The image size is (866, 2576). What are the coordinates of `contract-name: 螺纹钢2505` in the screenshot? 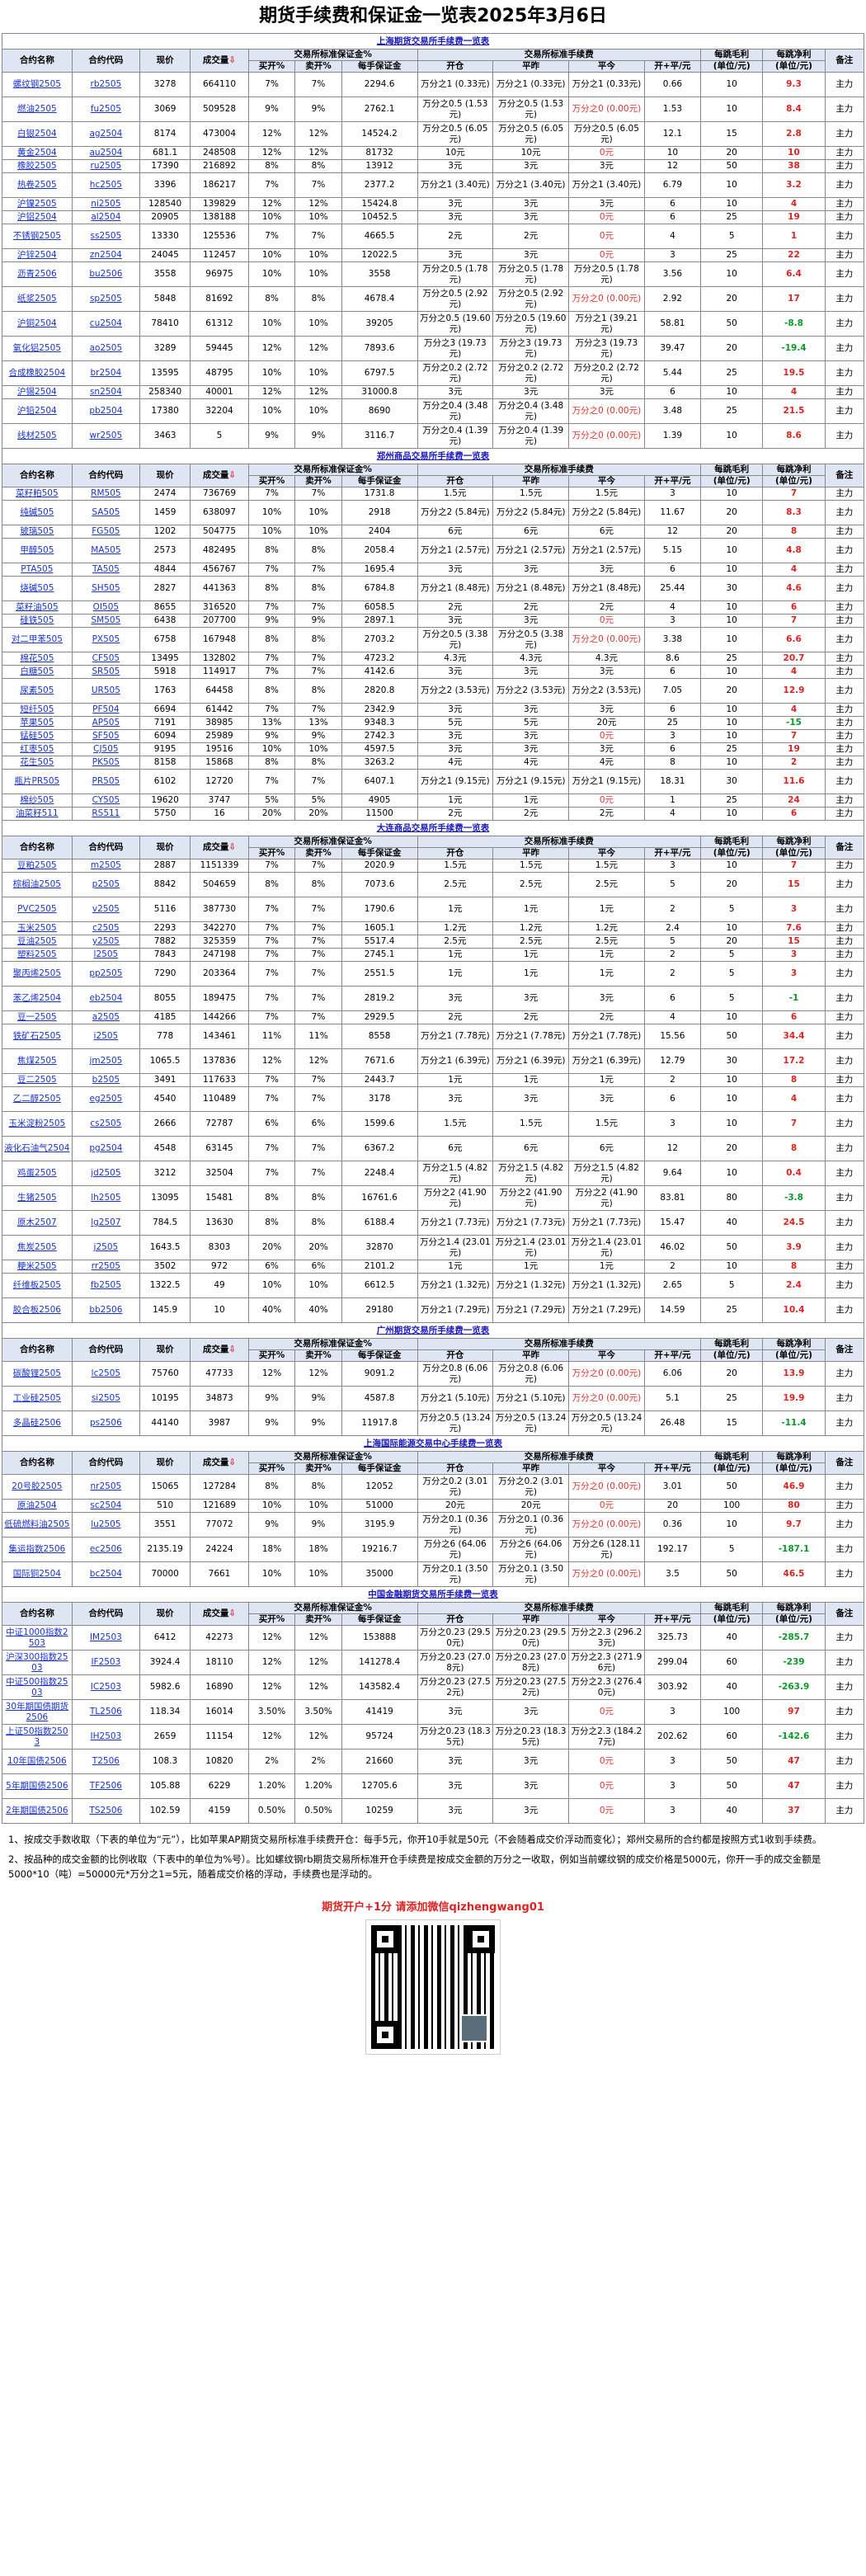 It's located at (37, 84).